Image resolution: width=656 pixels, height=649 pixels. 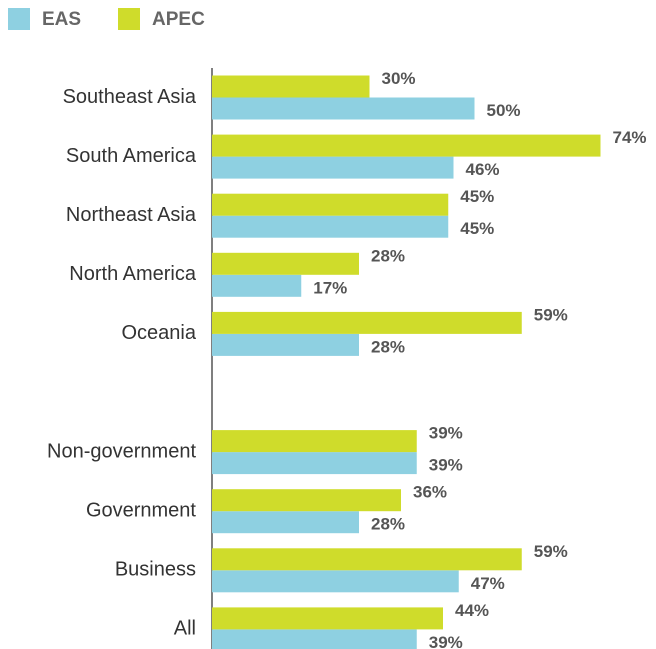 I want to click on value-label: 30%, so click(x=399, y=78).